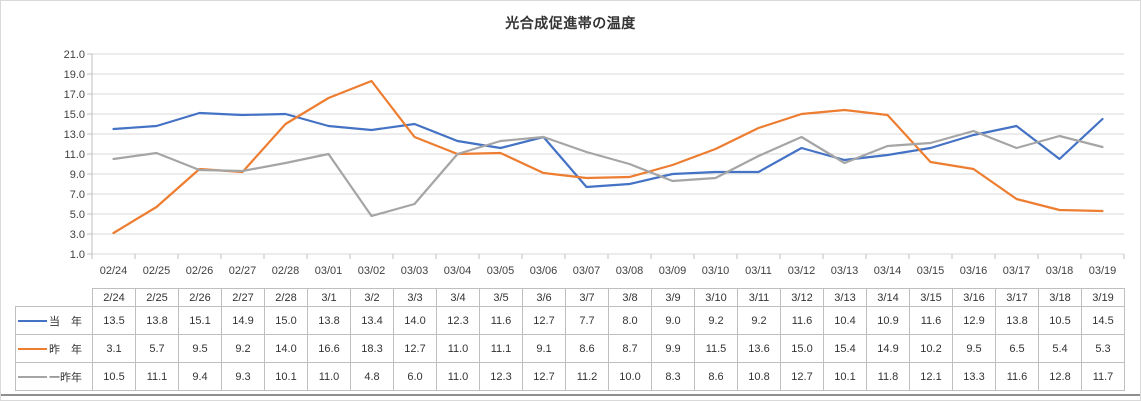  What do you see at coordinates (673, 297) in the screenshot?
I see `date-column-header: 3/9` at bounding box center [673, 297].